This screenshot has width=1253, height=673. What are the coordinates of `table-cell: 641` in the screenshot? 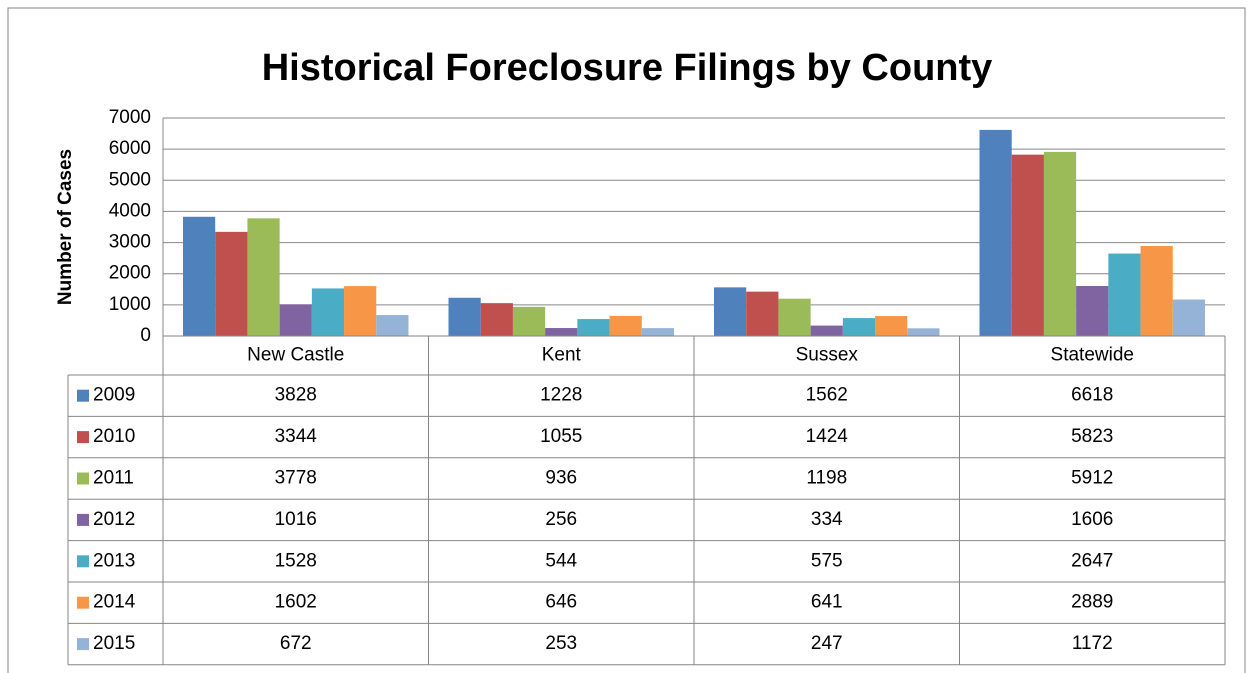 It's located at (827, 602).